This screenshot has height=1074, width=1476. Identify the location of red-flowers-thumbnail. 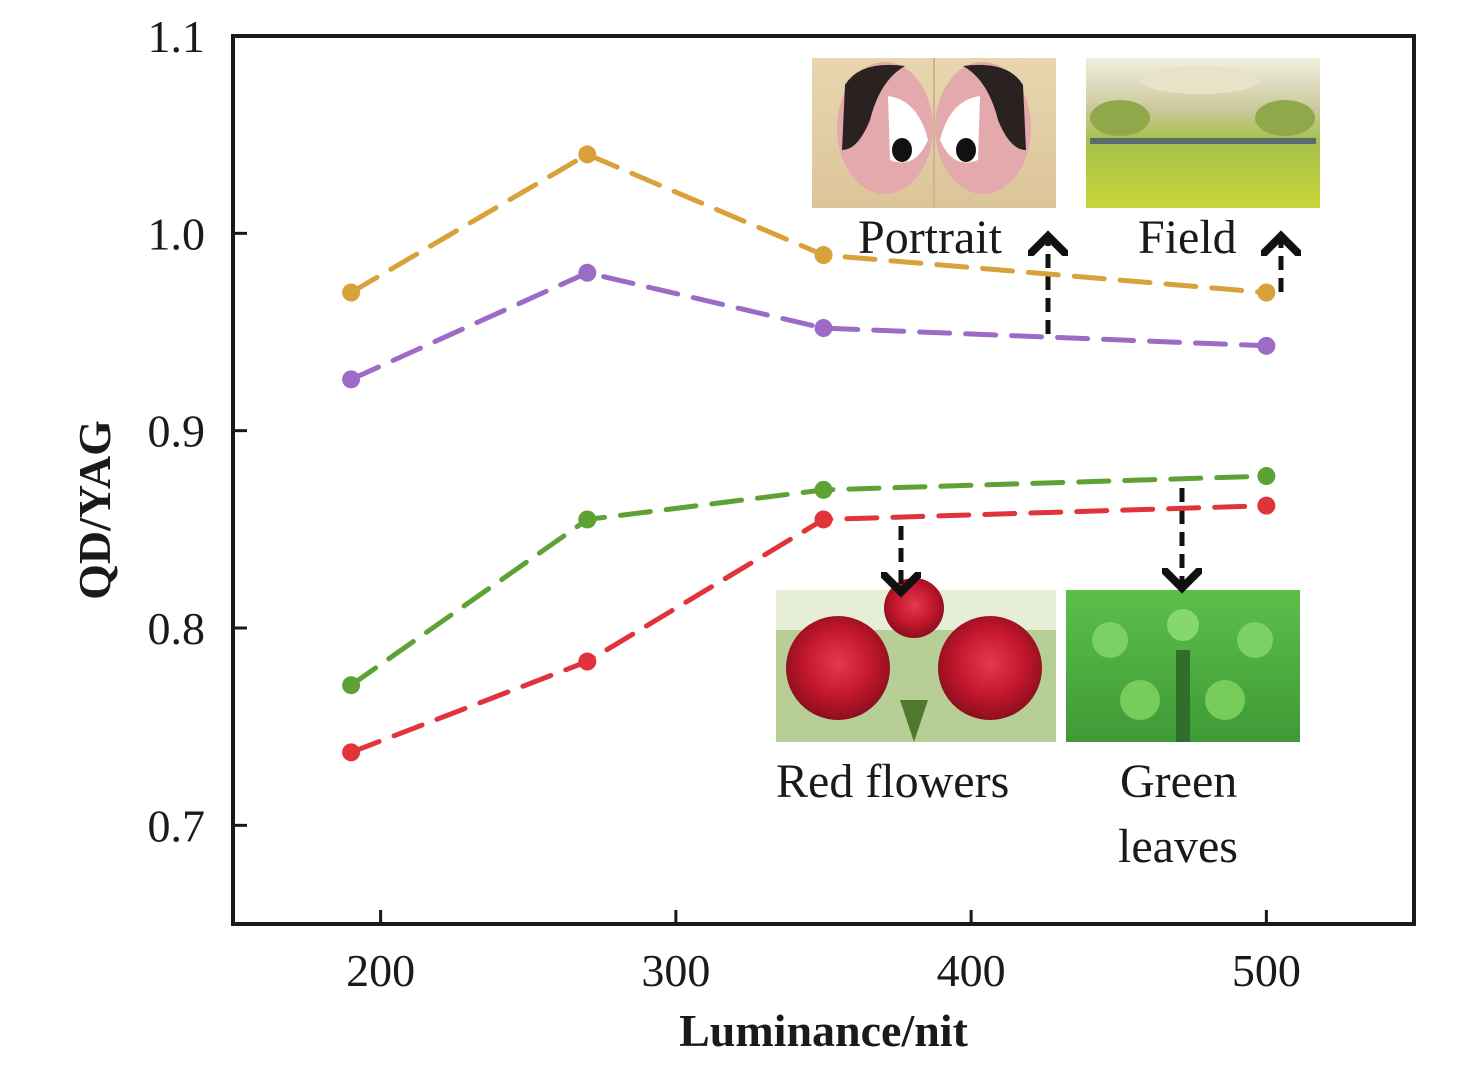
(916, 660).